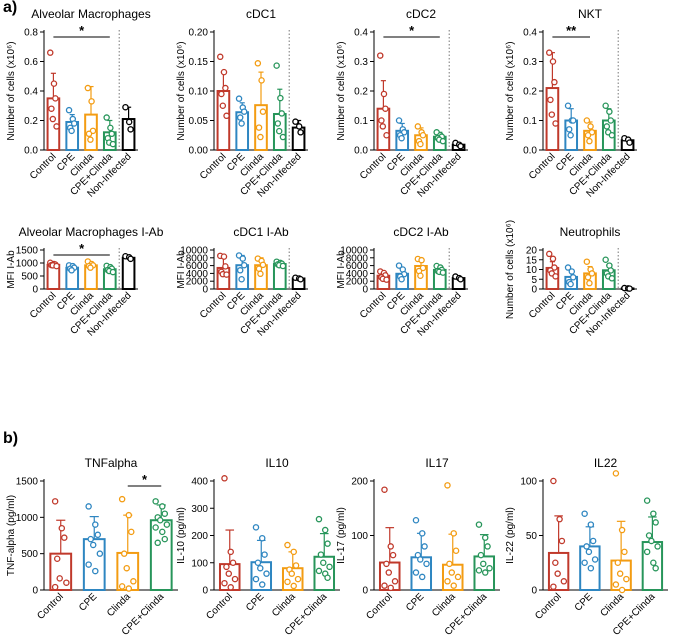 The width and height of the screenshot is (683, 638). I want to click on y-tick-label: 8000, so click(197, 258).